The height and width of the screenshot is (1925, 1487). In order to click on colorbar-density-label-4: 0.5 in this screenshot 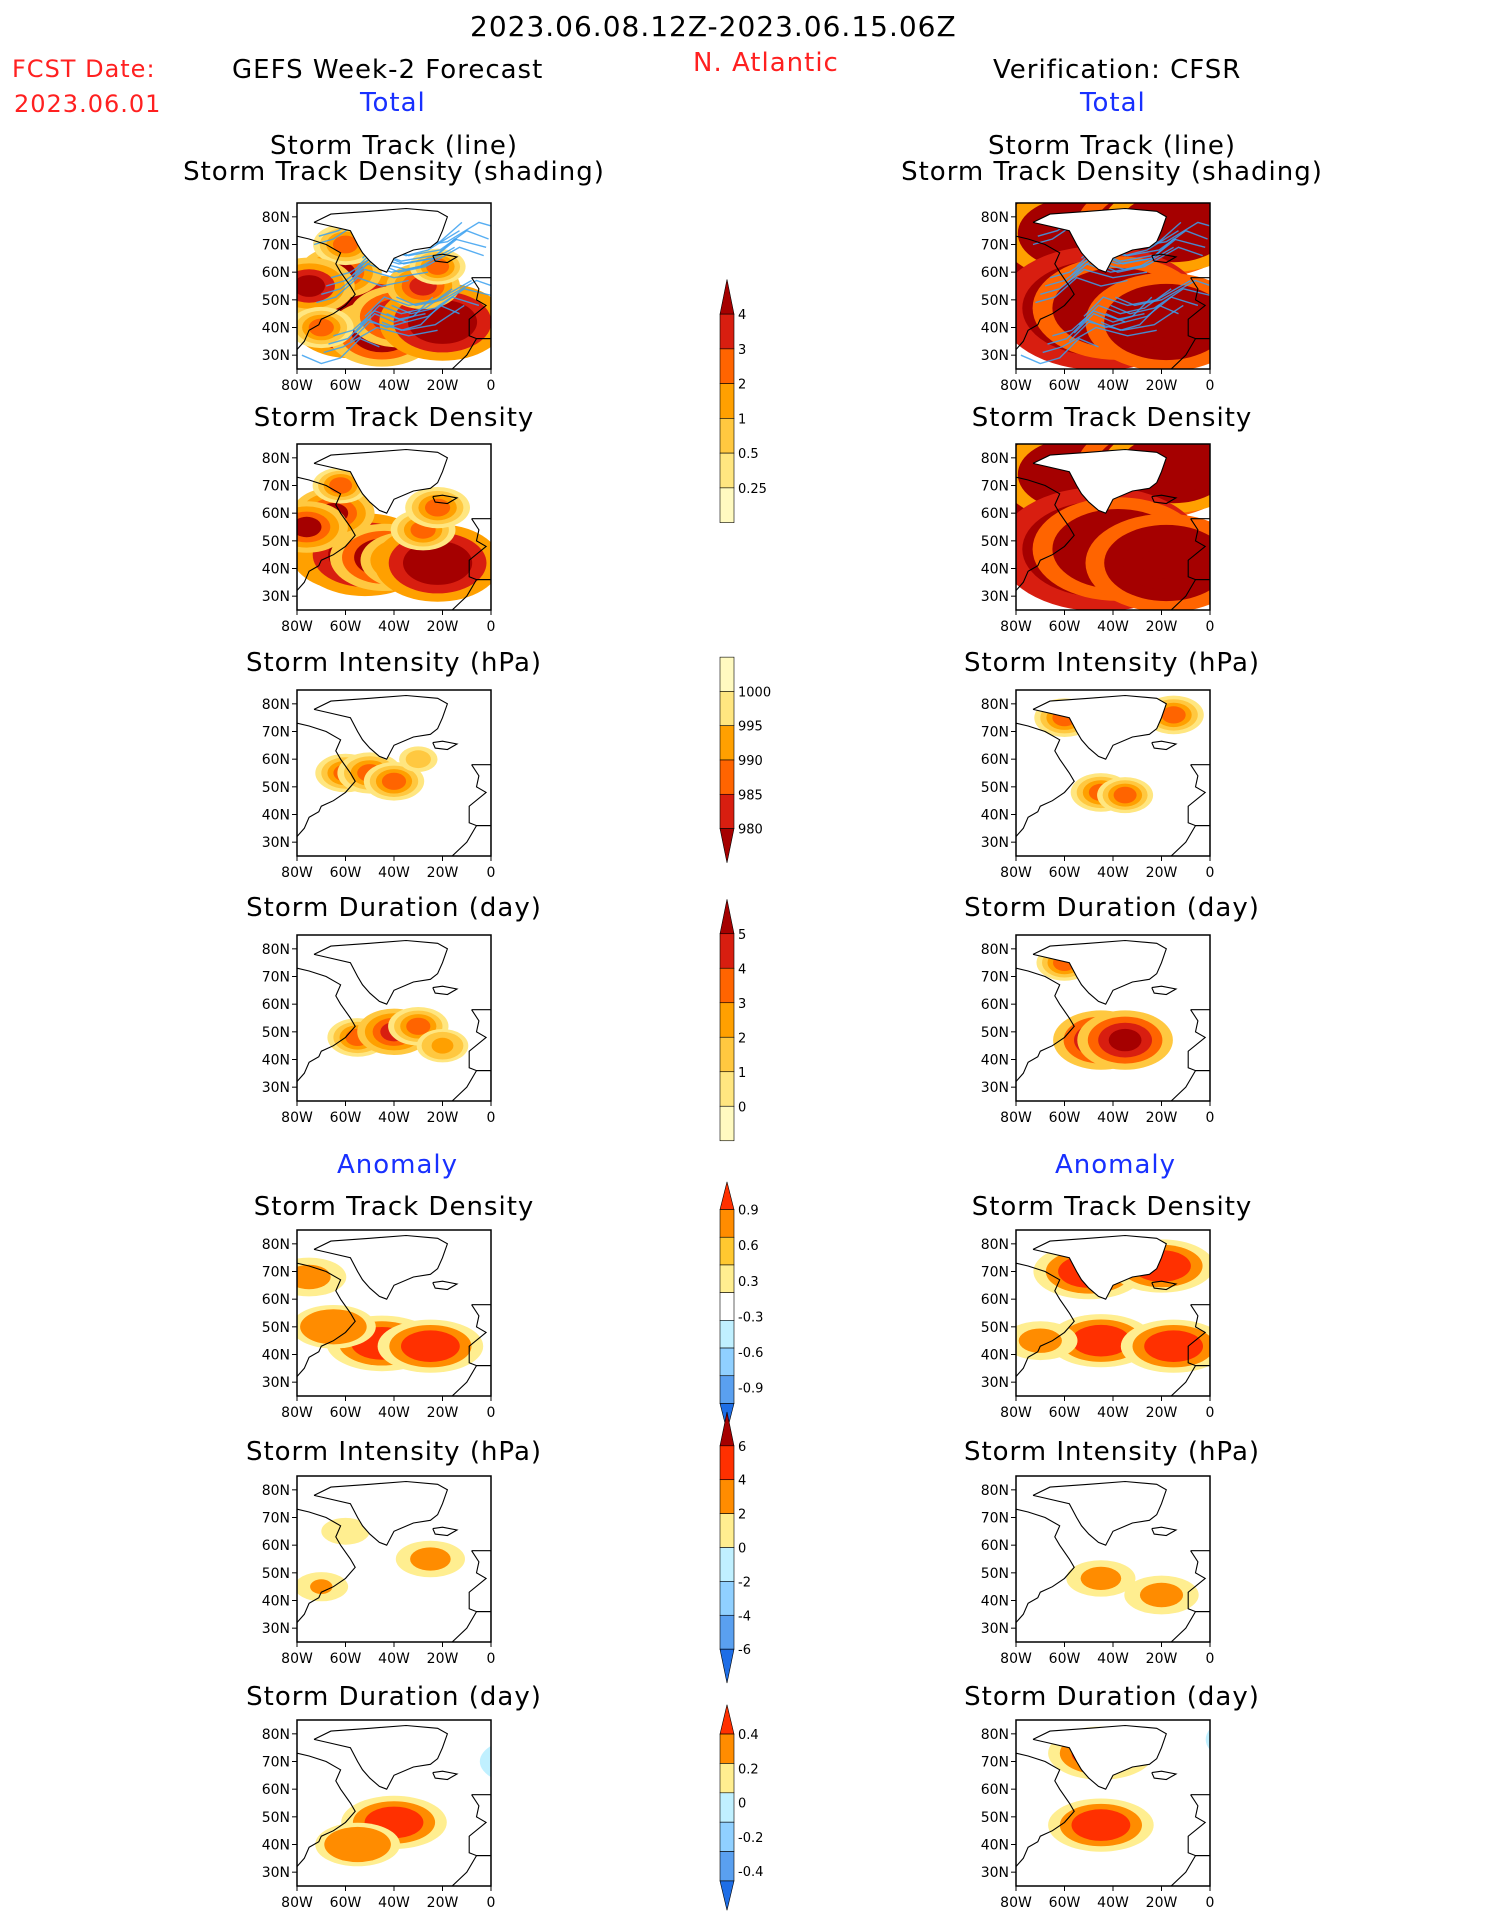, I will do `click(748, 454)`.